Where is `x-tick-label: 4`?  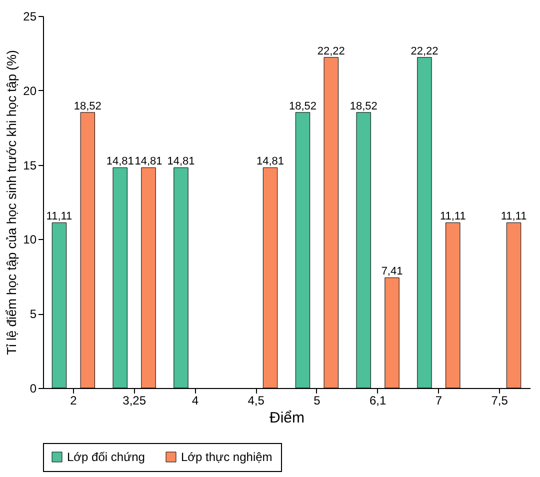
x-tick-label: 4 is located at coordinates (195, 401).